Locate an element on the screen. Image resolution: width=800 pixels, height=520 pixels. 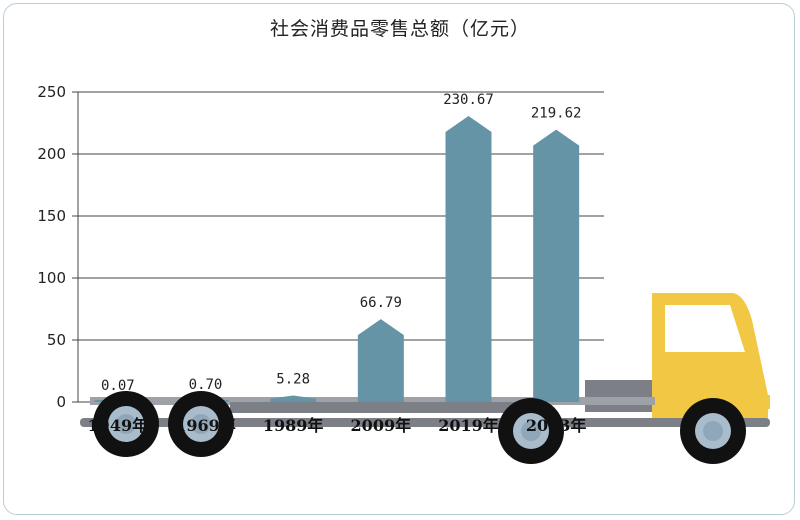
chart-title: 社会消费品零售总额（亿元） is located at coordinates (399, 29).